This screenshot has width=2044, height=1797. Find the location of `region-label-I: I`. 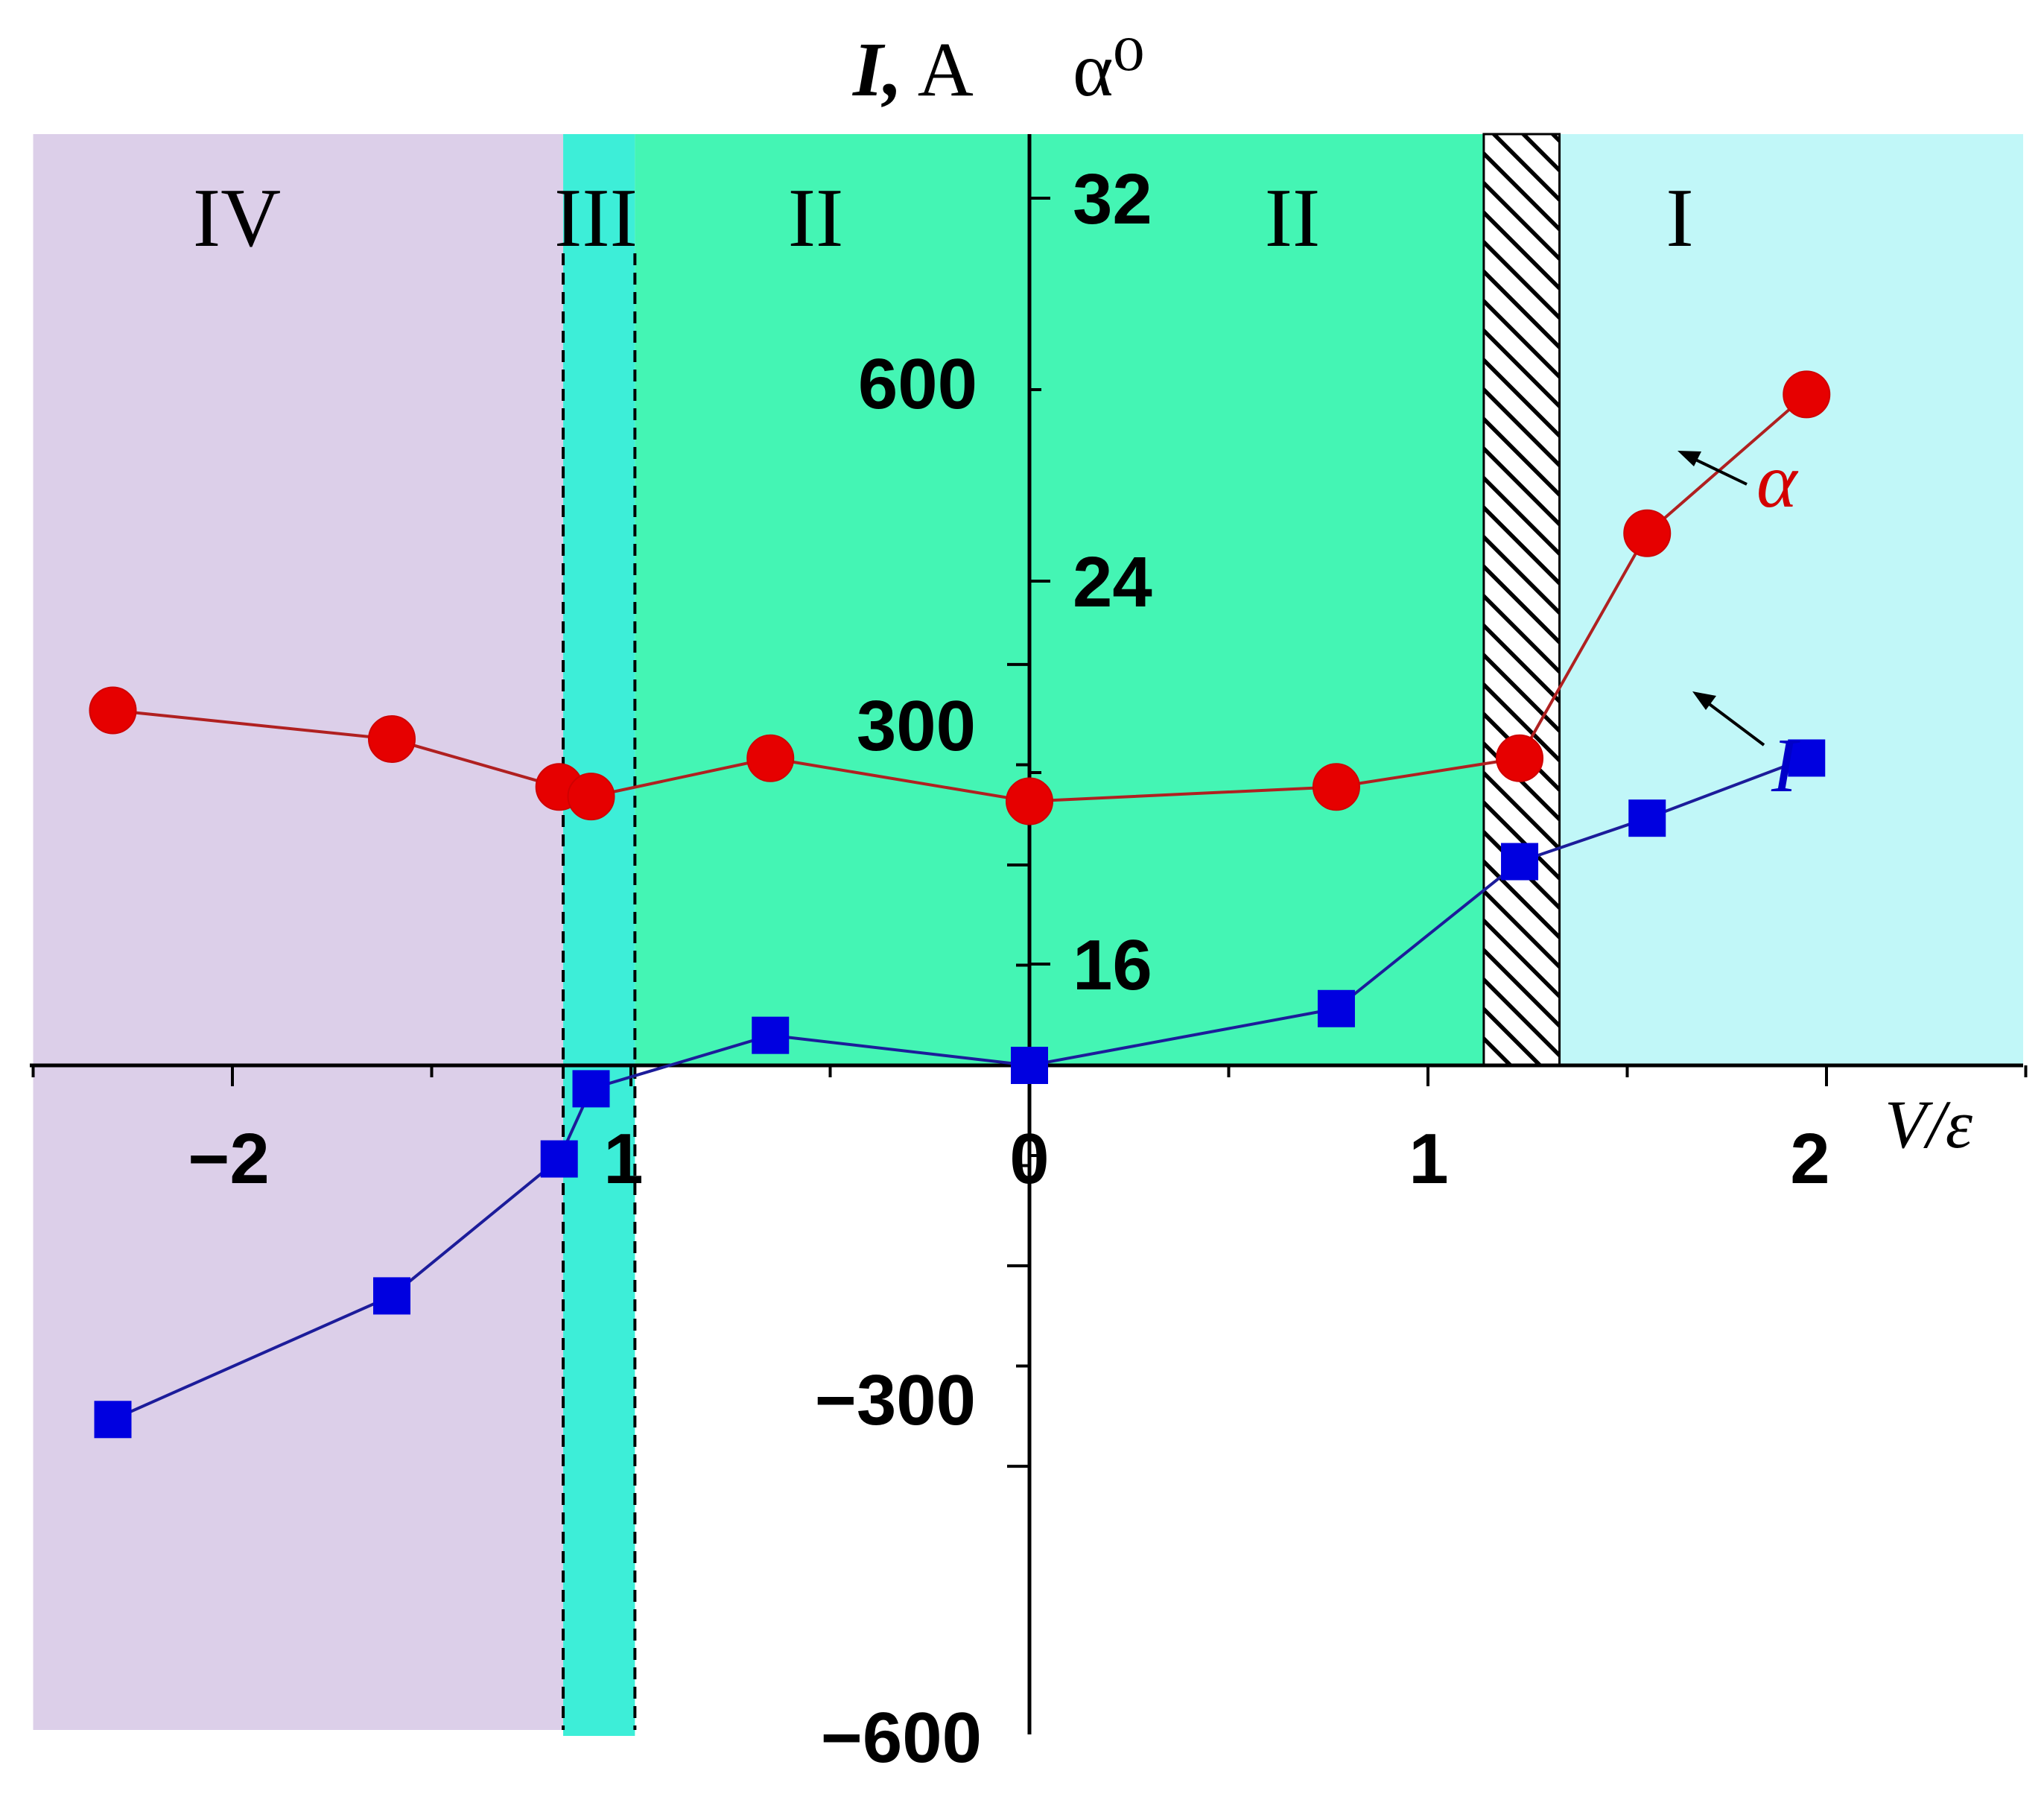

region-label-I: I is located at coordinates (1680, 218).